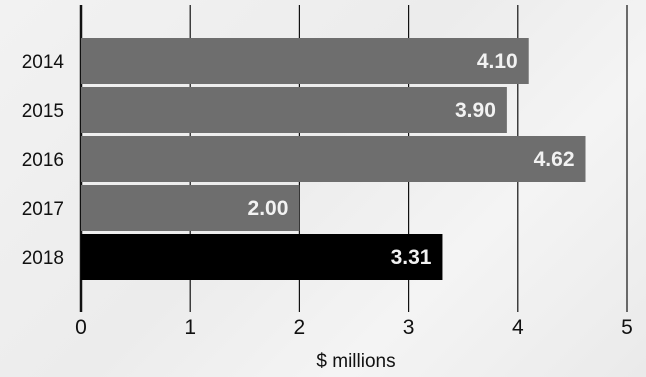 Image resolution: width=646 pixels, height=377 pixels. Describe the element at coordinates (268, 208) in the screenshot. I see `data-label: 2.00` at that location.